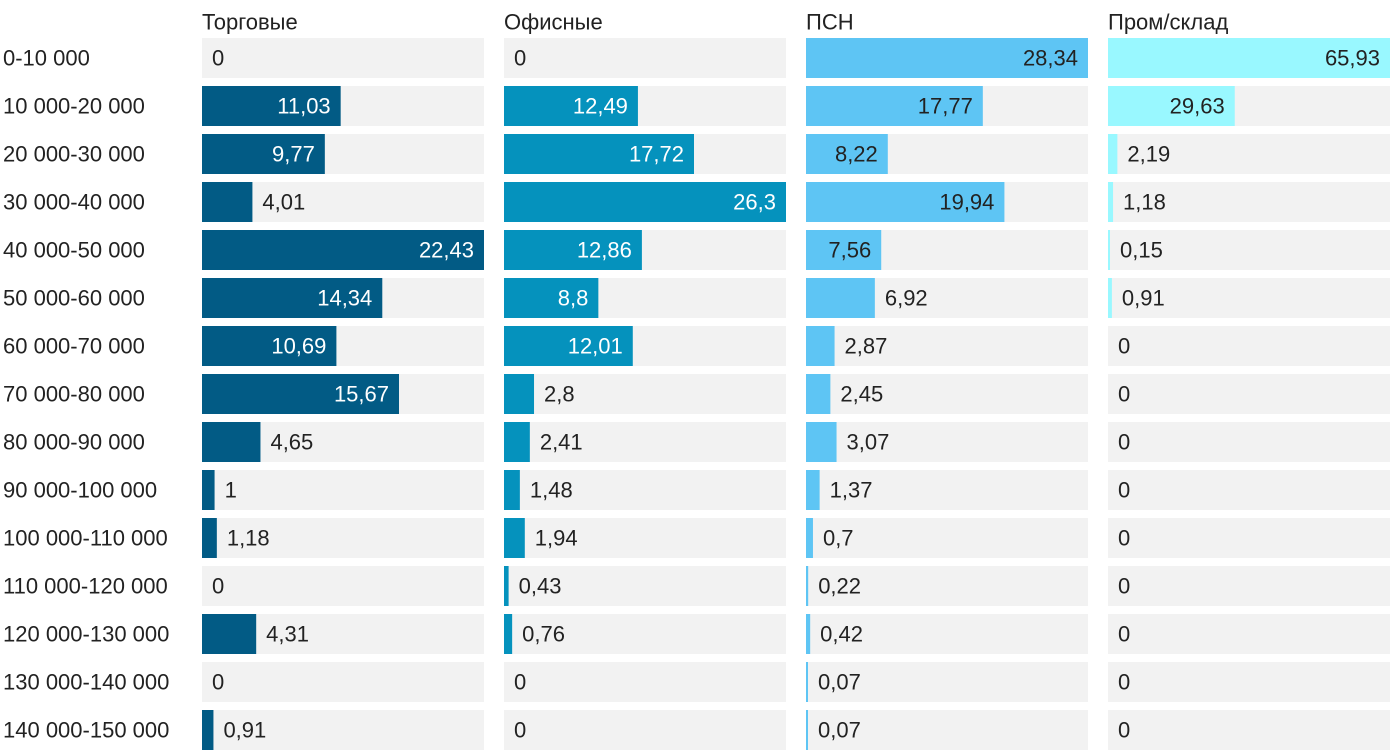 This screenshot has width=1400, height=750. I want to click on data-label: 2,19, so click(1148, 154).